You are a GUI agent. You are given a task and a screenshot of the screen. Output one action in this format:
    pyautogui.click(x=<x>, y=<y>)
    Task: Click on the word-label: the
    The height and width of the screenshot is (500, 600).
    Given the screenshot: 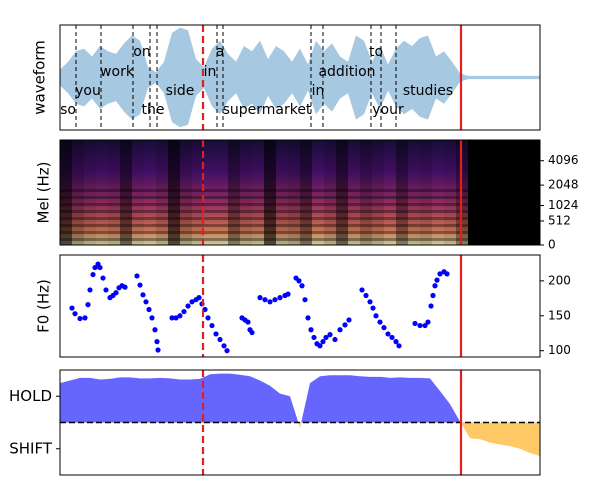 What is the action you would take?
    pyautogui.click(x=153, y=110)
    